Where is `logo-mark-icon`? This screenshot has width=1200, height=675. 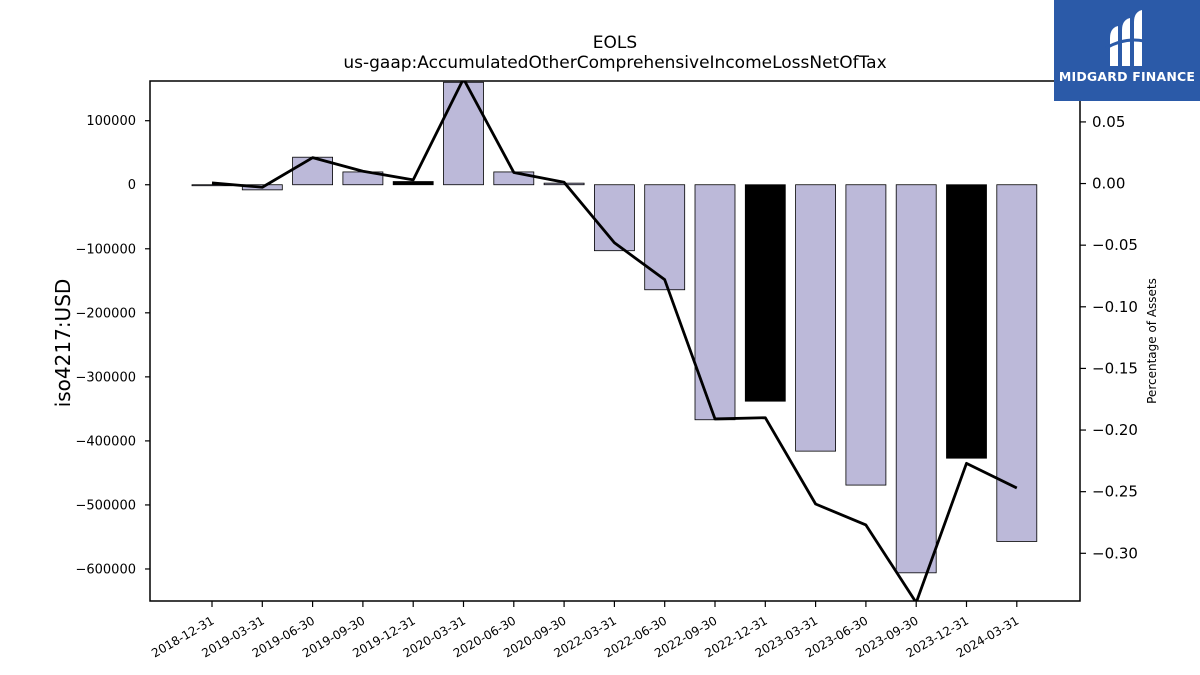 logo-mark-icon is located at coordinates (1127, 38).